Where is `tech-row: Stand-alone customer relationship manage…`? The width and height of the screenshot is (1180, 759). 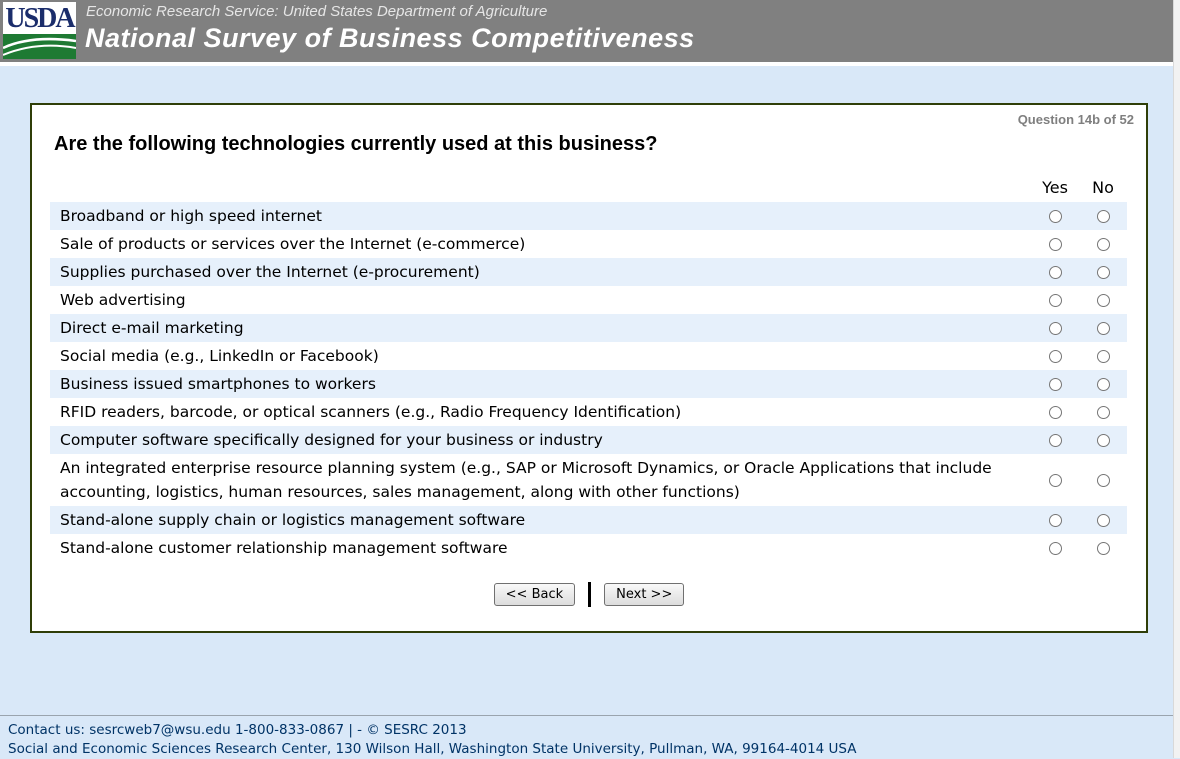
tech-row: Stand-alone customer relationship manage… is located at coordinates (588, 548).